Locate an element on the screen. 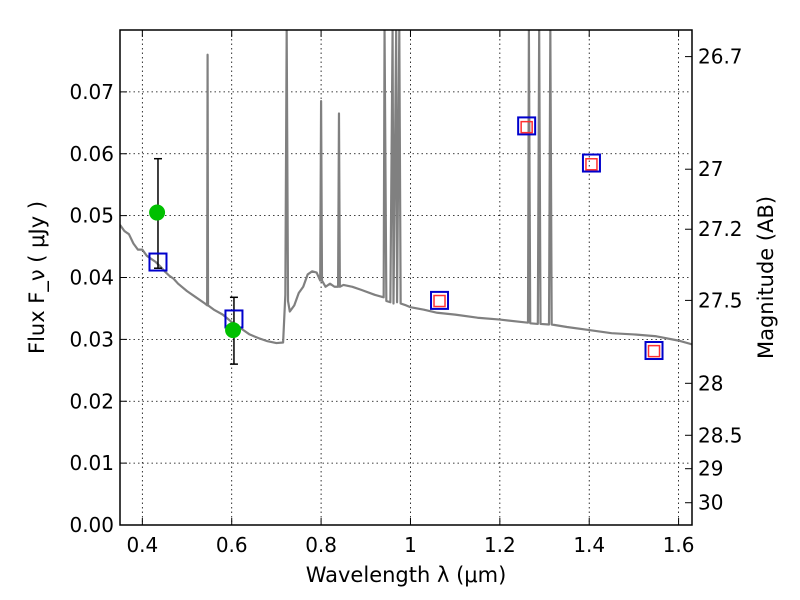 The width and height of the screenshot is (800, 600). right-tick-label: 28.5 is located at coordinates (720, 435).